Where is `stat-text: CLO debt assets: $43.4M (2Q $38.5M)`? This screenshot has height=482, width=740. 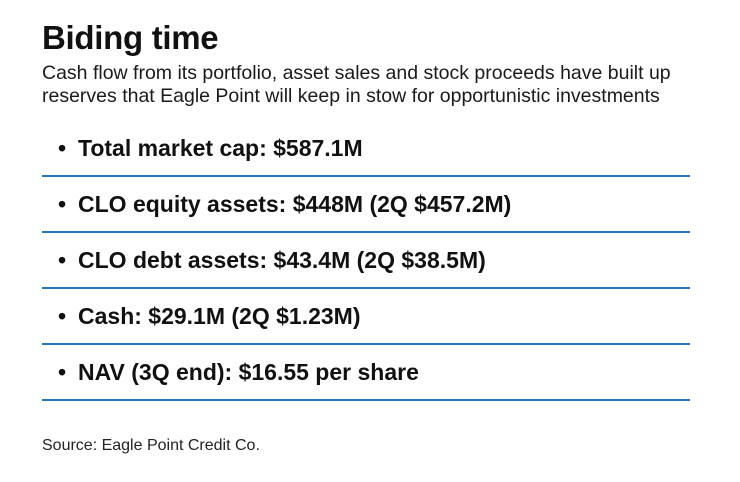
stat-text: CLO debt assets: $43.4M (2Q $38.5M) is located at coordinates (282, 260).